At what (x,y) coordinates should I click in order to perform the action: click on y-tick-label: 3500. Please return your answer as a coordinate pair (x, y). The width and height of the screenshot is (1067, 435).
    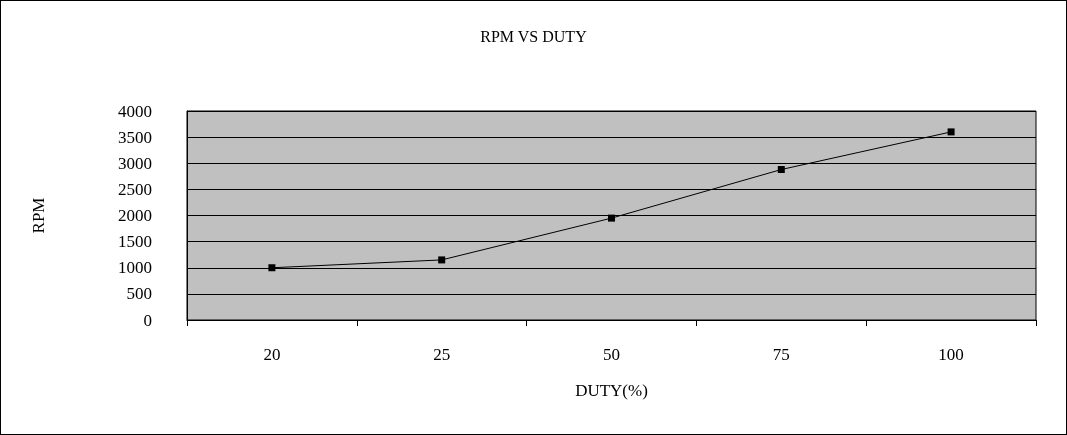
    Looking at the image, I should click on (135, 137).